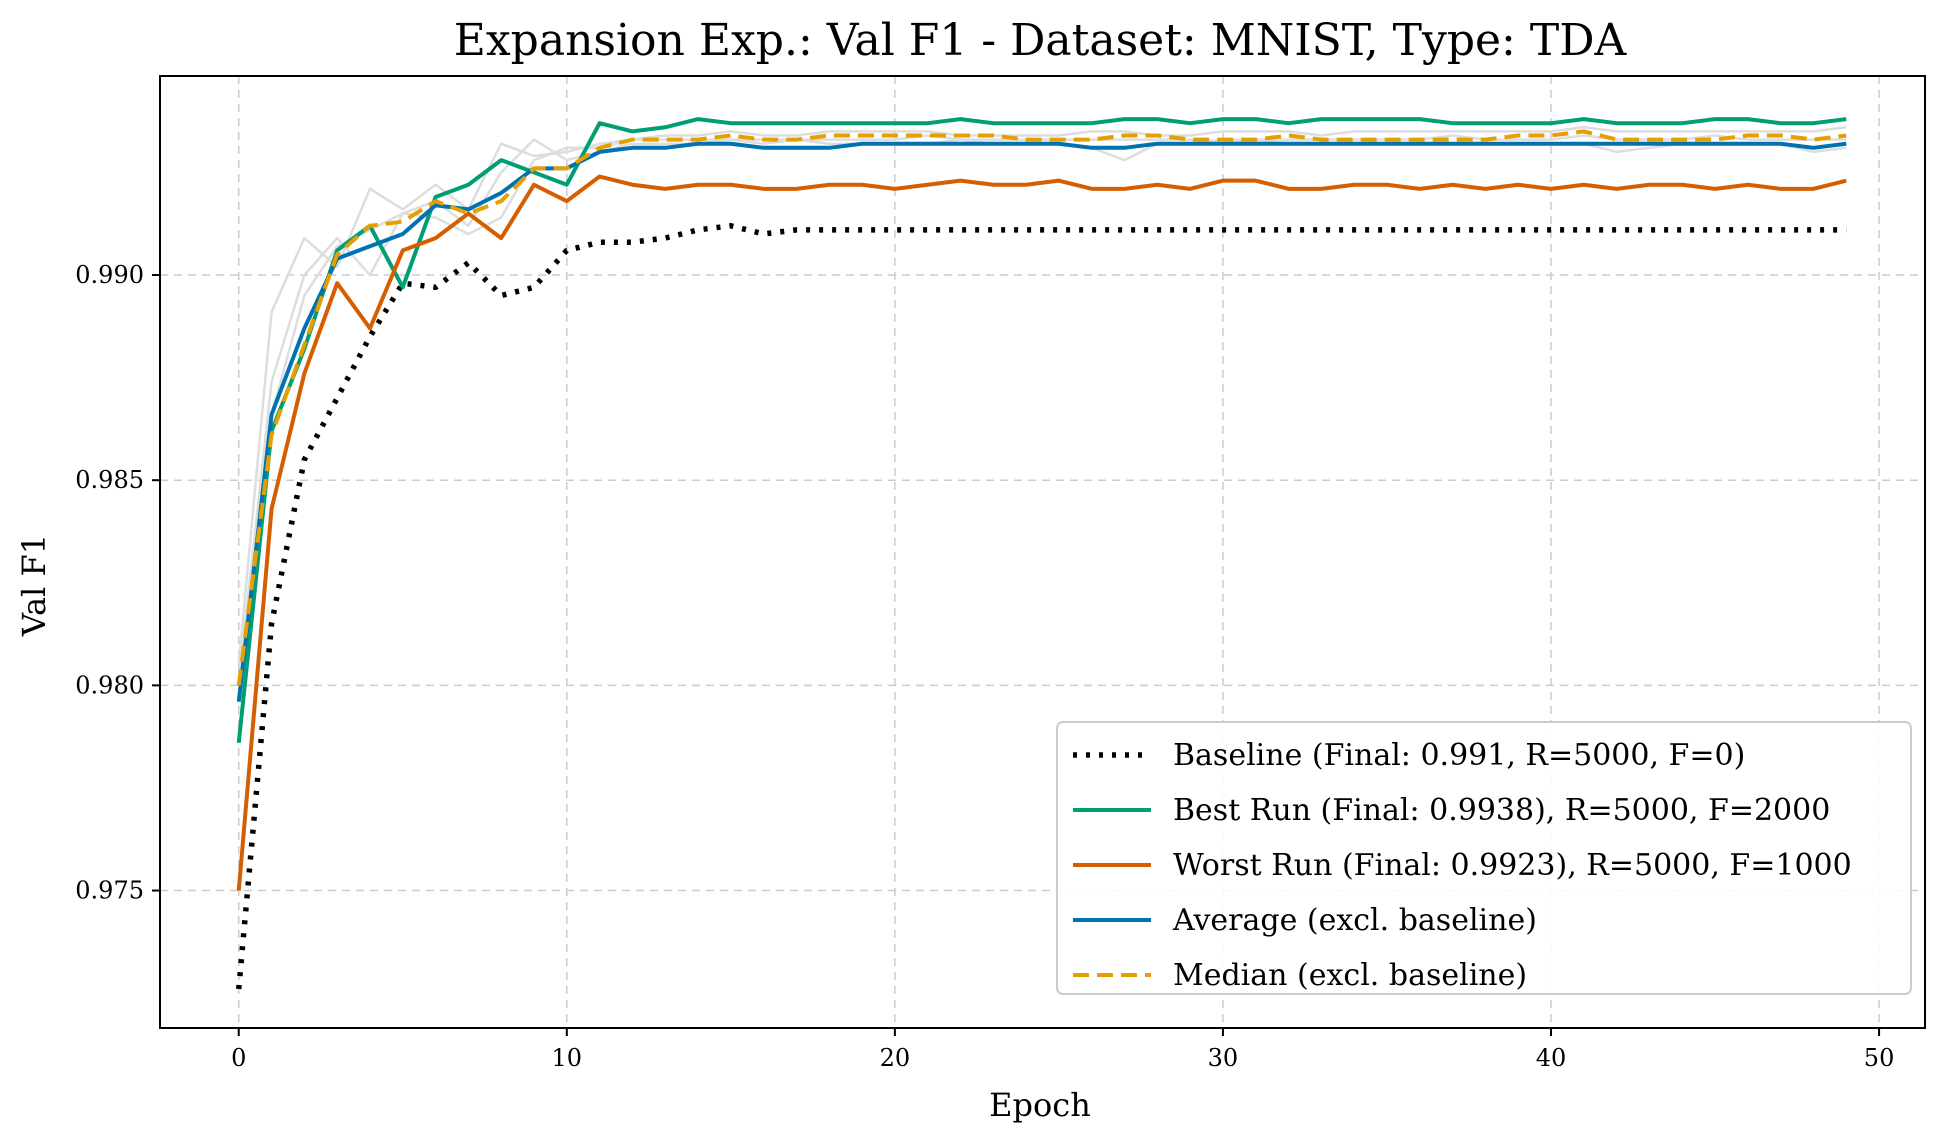 This screenshot has height=1144, width=1943. What do you see at coordinates (109, 275) in the screenshot?
I see `y-tick-label: 0.990` at bounding box center [109, 275].